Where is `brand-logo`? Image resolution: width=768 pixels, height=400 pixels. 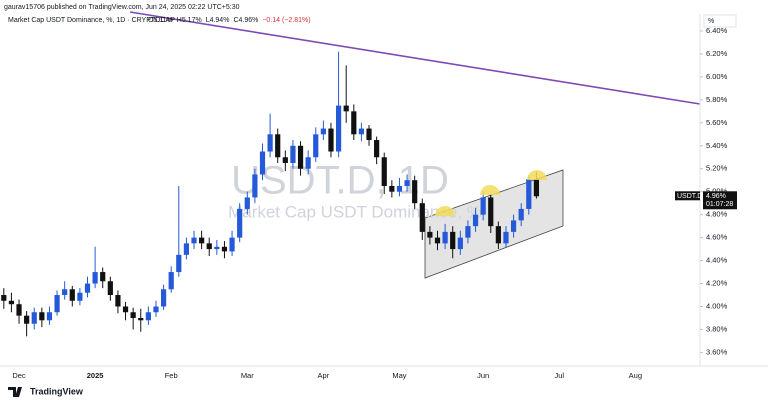
brand-logo is located at coordinates (15, 392).